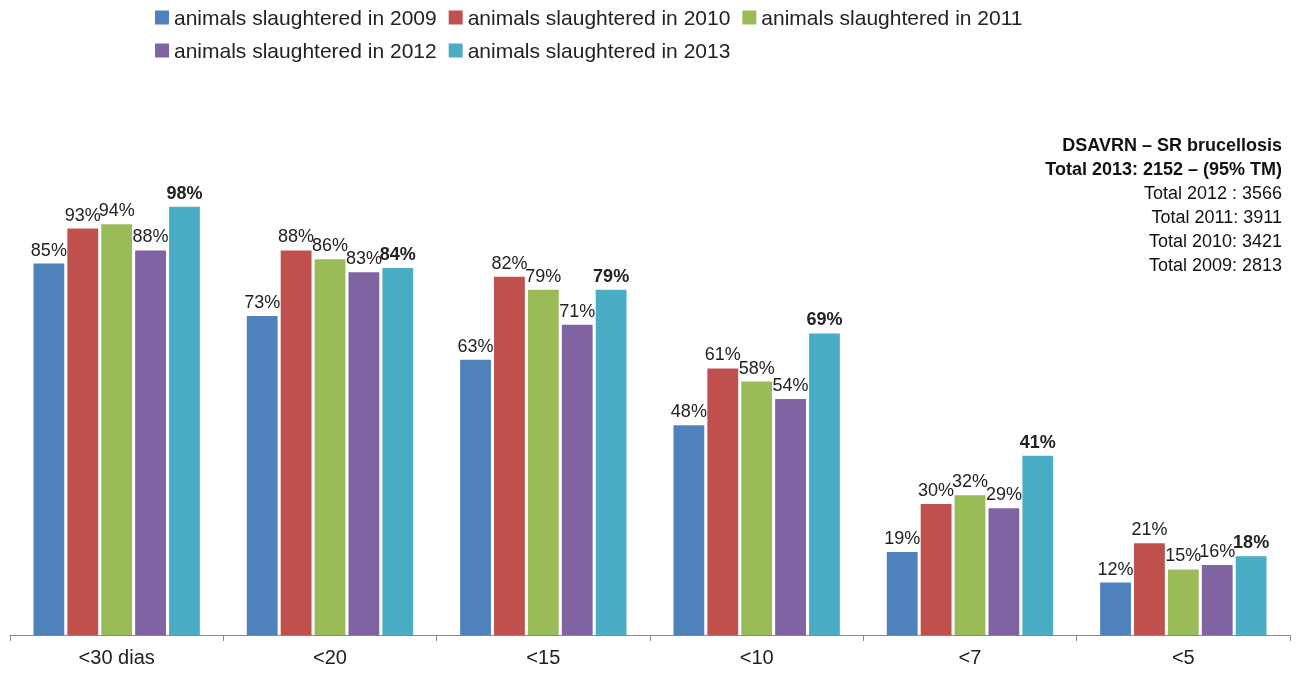 The height and width of the screenshot is (681, 1300). What do you see at coordinates (756, 657) in the screenshot?
I see `x-tick-label: <10` at bounding box center [756, 657].